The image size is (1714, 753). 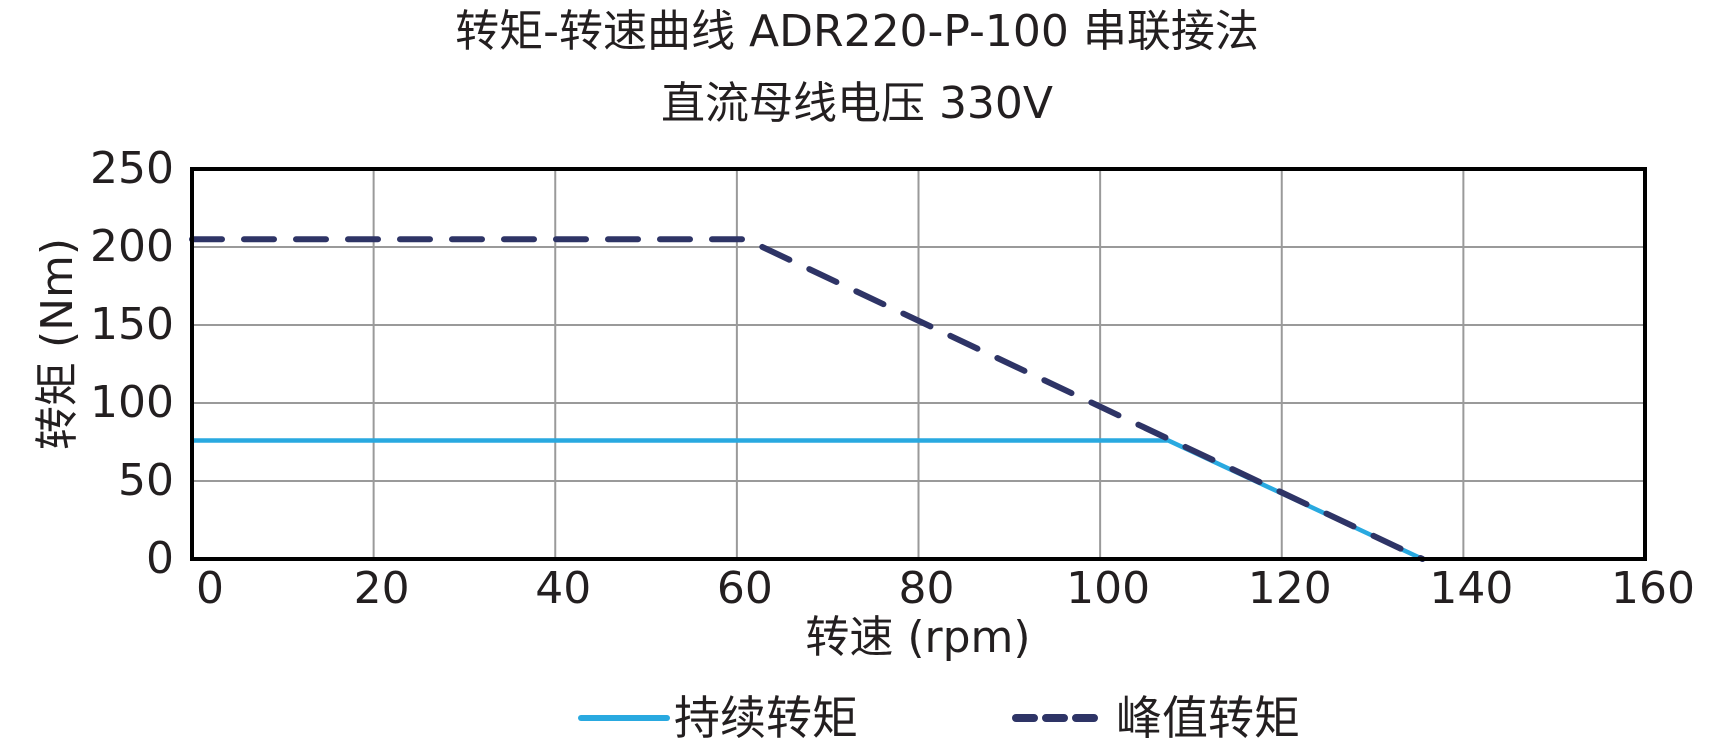 I want to click on x-tick-label: 120, so click(x=1290, y=588).